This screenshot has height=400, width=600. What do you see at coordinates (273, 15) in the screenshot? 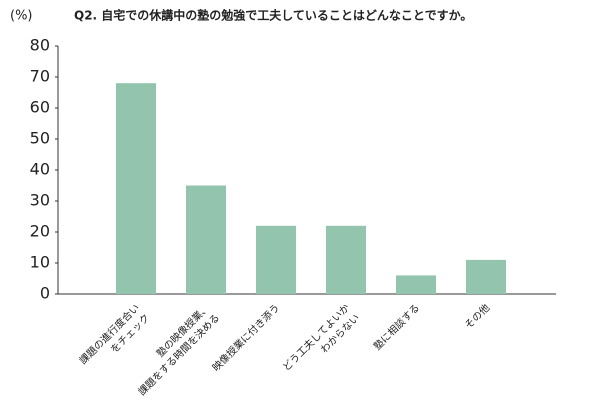
I see `chart-title: Q2. 自宅での休講中の塾の勉強で工夫していることはどんなことですか。` at bounding box center [273, 15].